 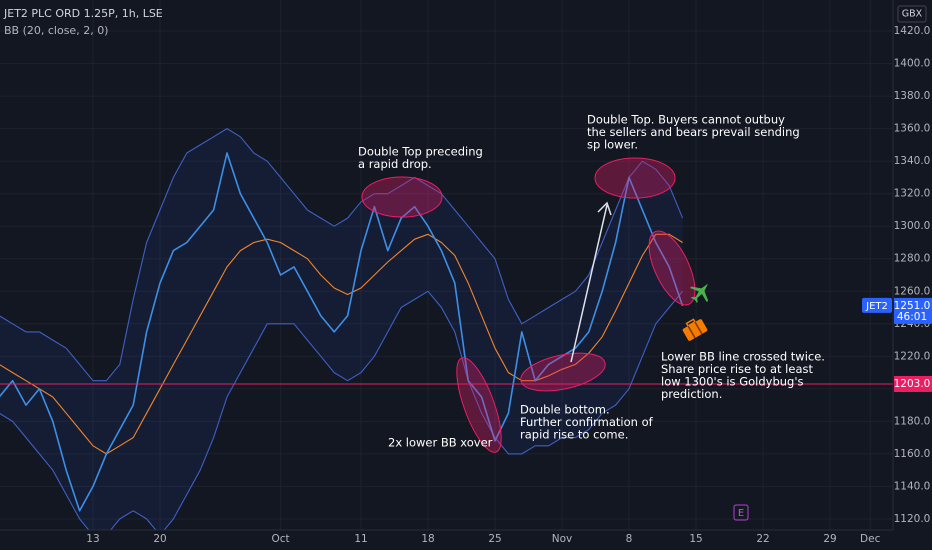 I want to click on level-tag-label: 1203.0, so click(x=912, y=384).